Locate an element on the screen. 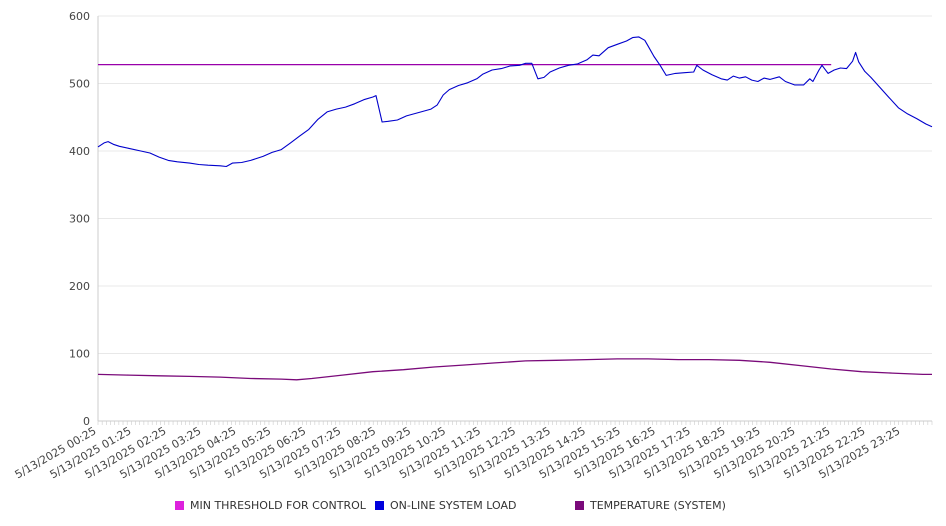 The image size is (946, 526). y-tick-label: 500 is located at coordinates (79, 84).